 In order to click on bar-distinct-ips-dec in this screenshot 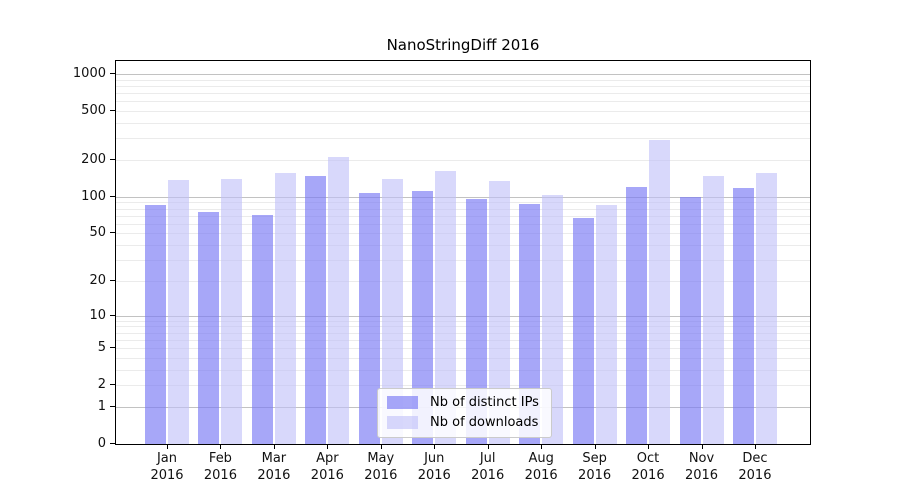, I will do `click(743, 315)`.